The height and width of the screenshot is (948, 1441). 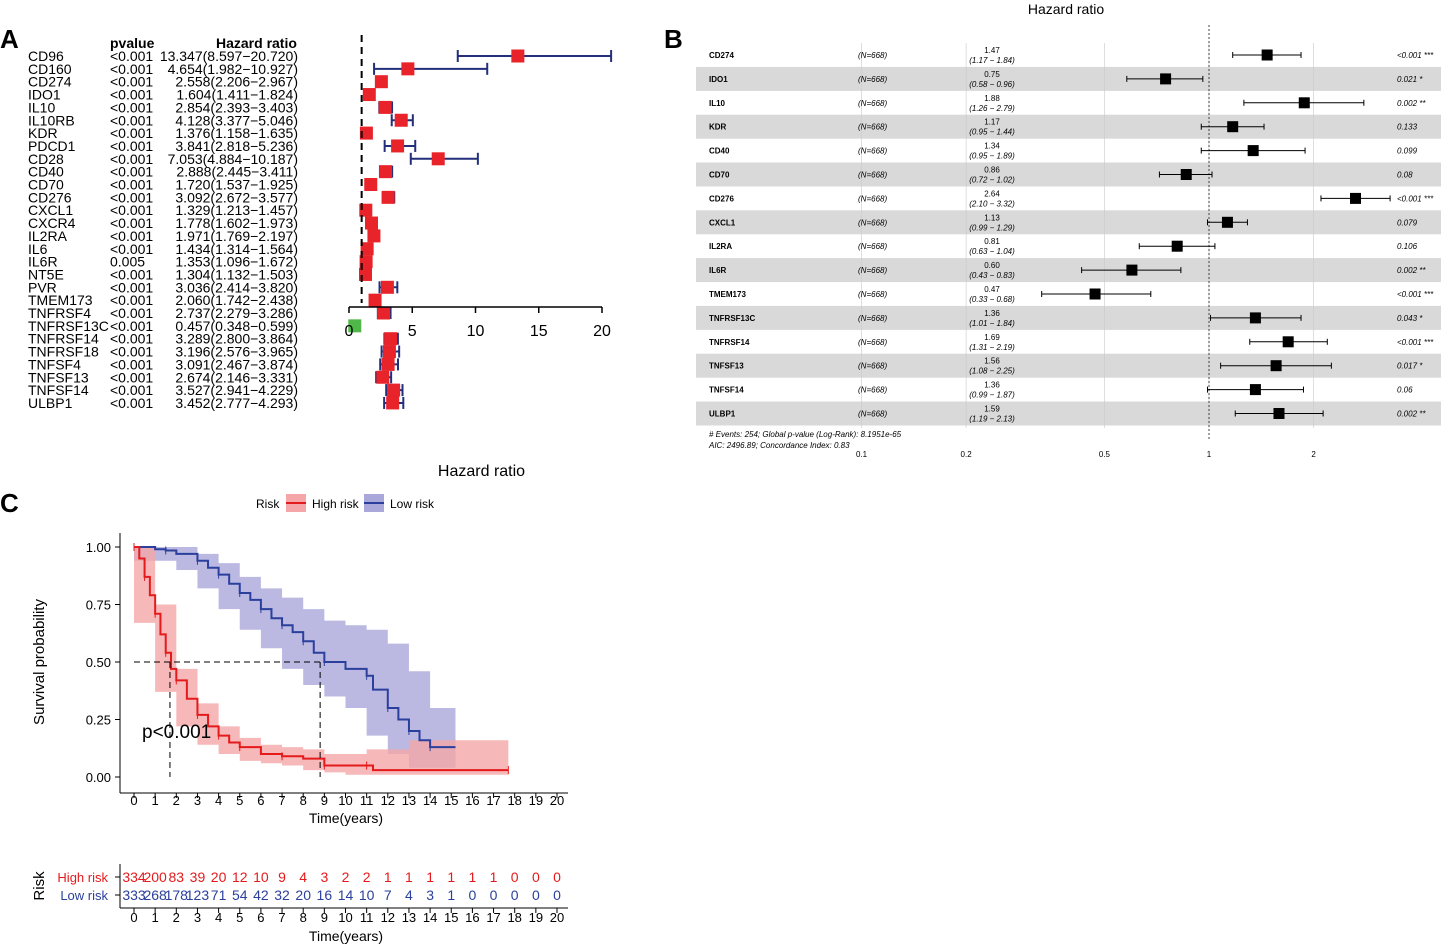 What do you see at coordinates (9, 503) in the screenshot?
I see `panel-c-label: C` at bounding box center [9, 503].